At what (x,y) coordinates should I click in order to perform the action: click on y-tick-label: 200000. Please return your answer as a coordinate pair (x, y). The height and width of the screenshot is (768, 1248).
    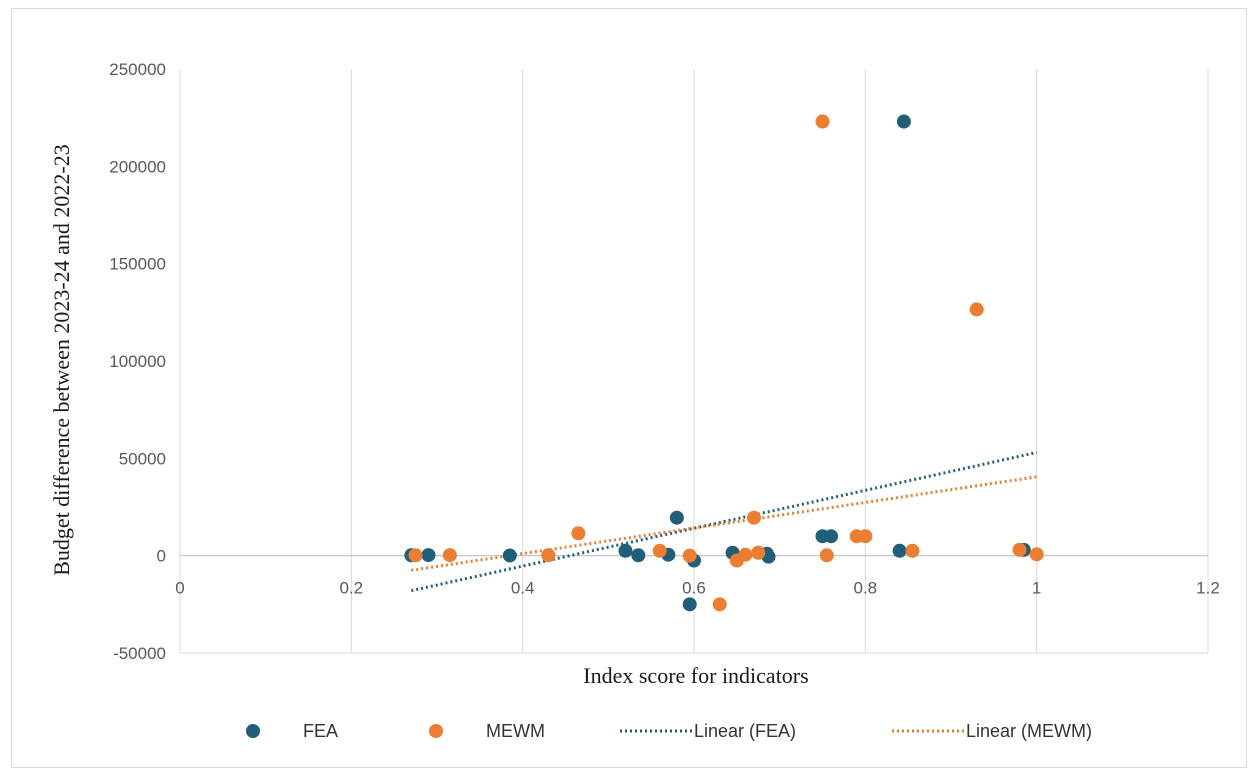
    Looking at the image, I should click on (137, 166).